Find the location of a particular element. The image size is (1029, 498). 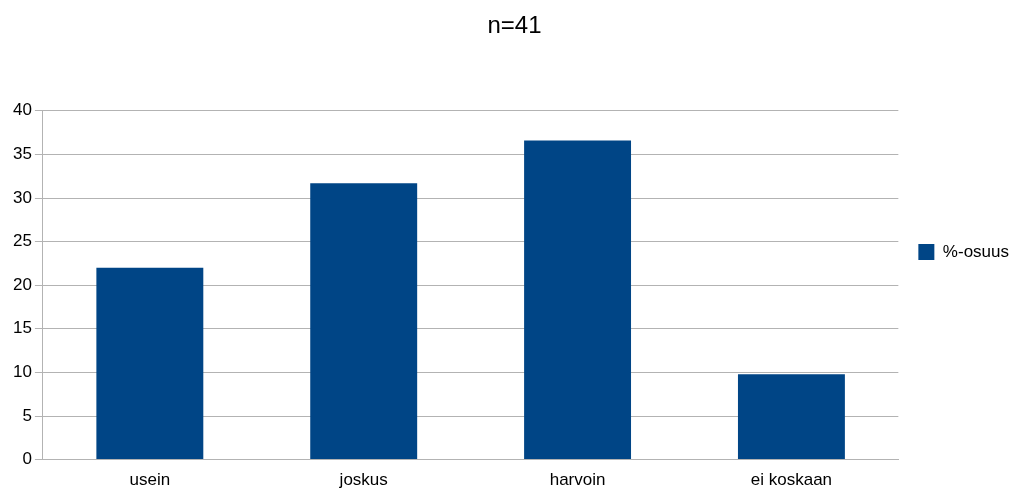

legend-label: %-osuus is located at coordinates (975, 251).